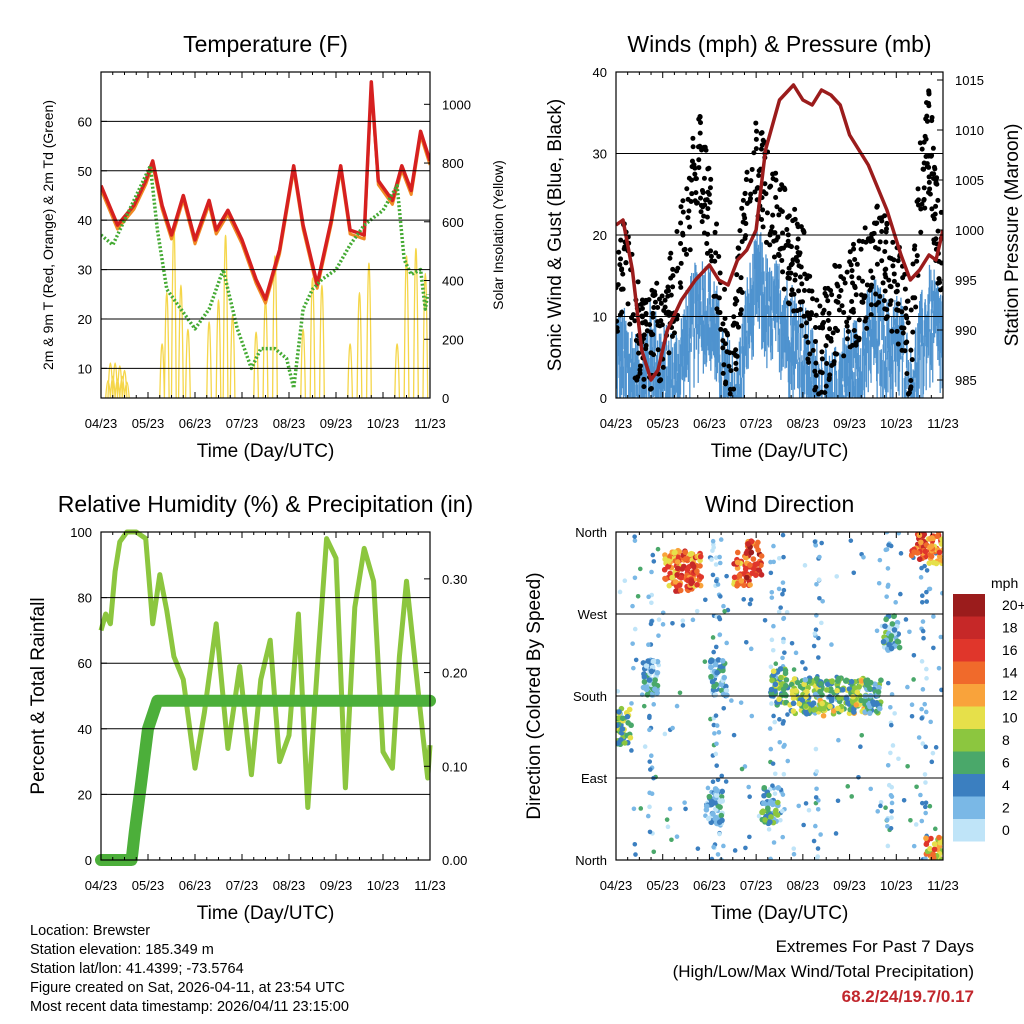 This screenshot has width=1024, height=1024. Describe the element at coordinates (383, 885) in the screenshot. I see `x-tick-label: 10/23` at that location.